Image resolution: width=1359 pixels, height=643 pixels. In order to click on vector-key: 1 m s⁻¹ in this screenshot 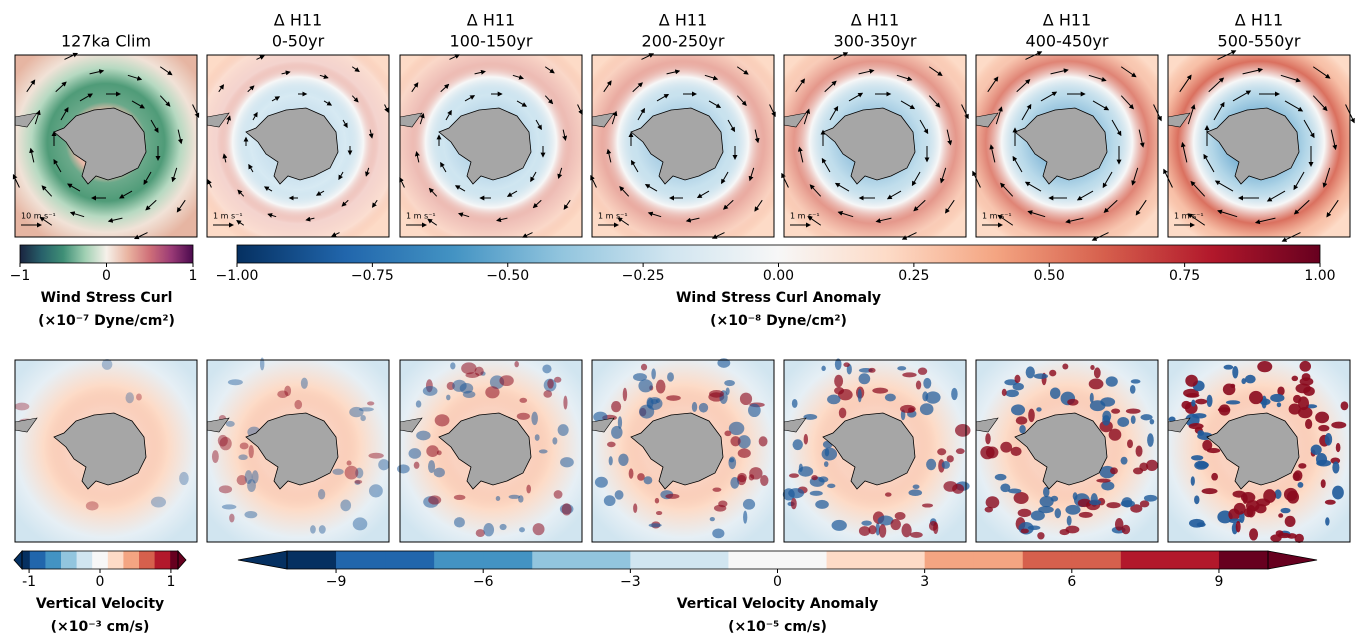, I will do `click(805, 216)`.